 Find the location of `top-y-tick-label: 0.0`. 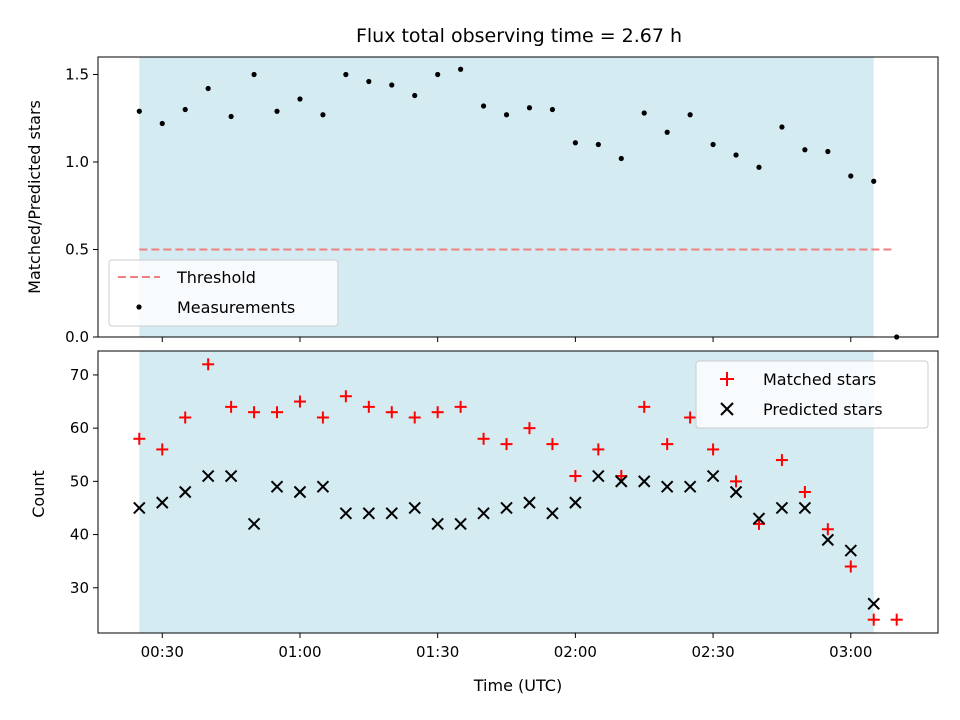

top-y-tick-label: 0.0 is located at coordinates (77, 337).